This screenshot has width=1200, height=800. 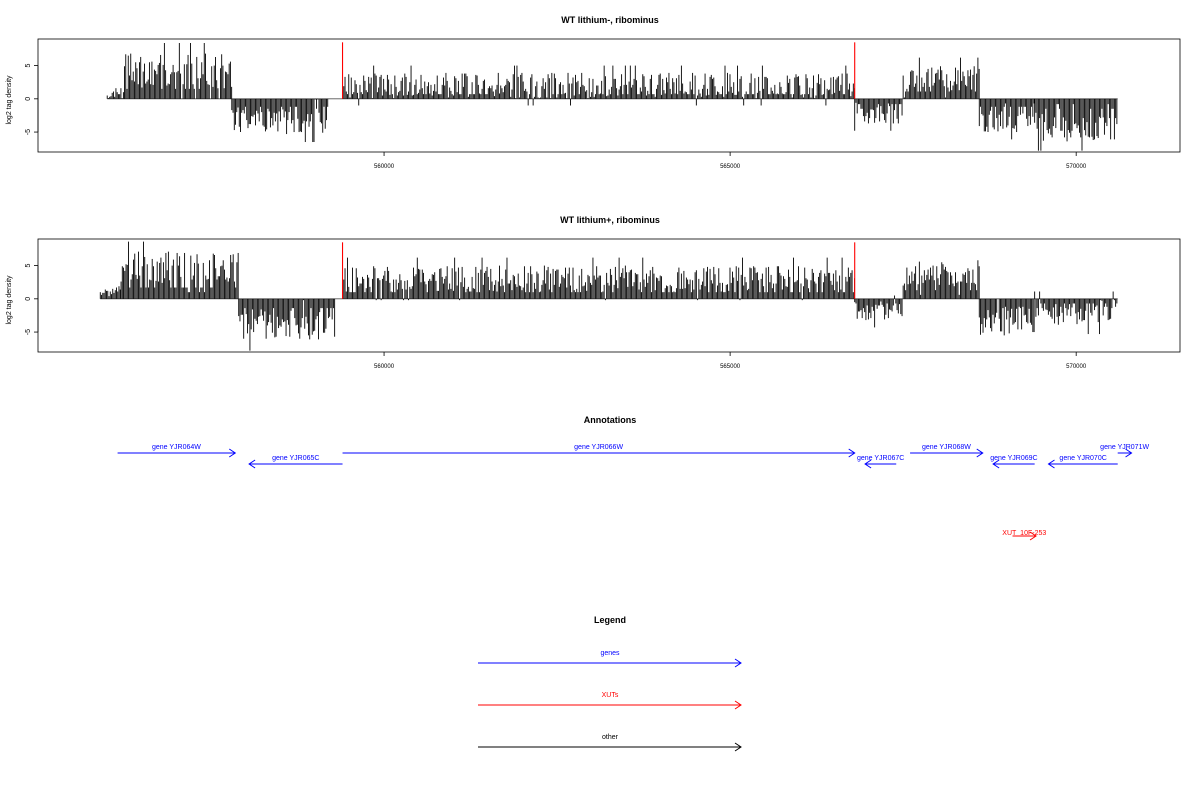 What do you see at coordinates (598, 447) in the screenshot?
I see `gene-label: gene YJR066W` at bounding box center [598, 447].